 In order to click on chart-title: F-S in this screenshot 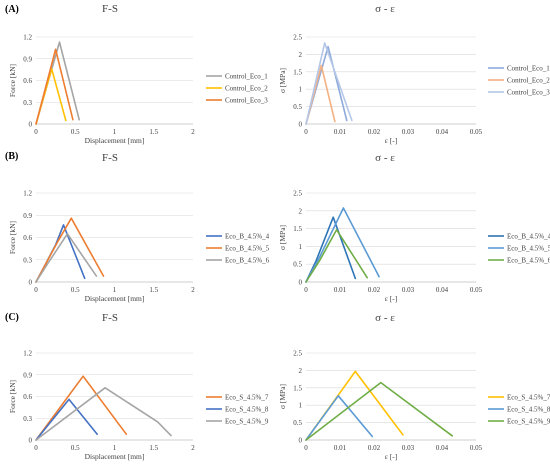, I will do `click(110, 9)`.